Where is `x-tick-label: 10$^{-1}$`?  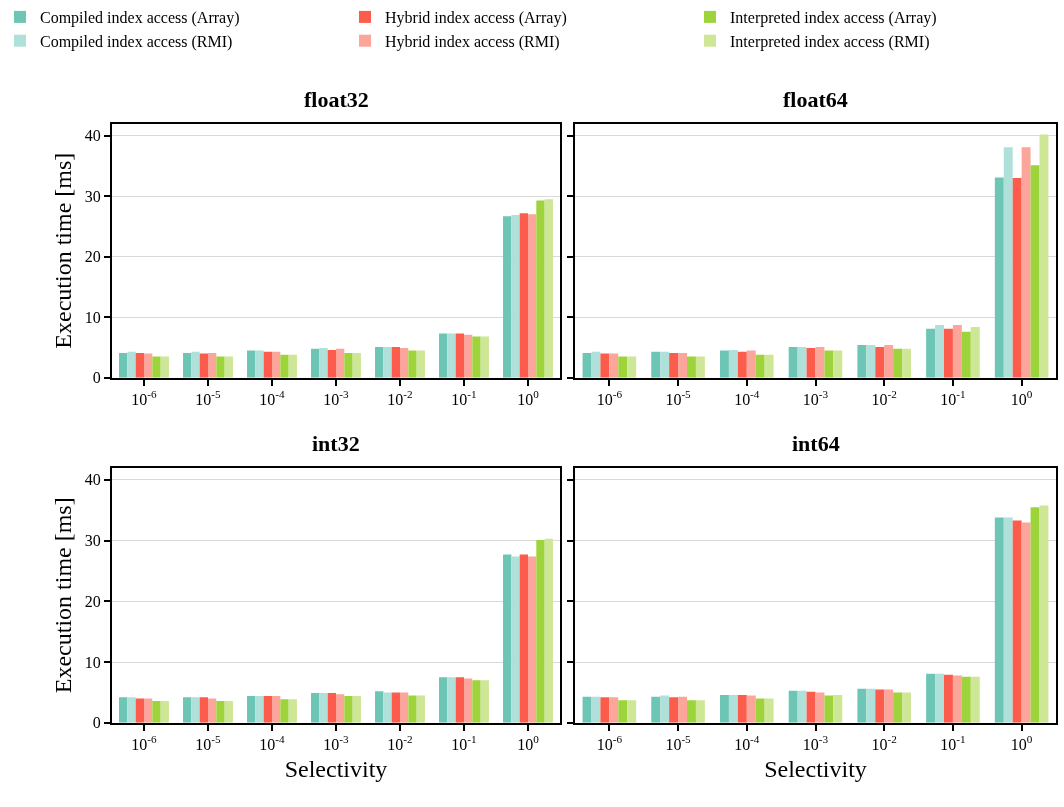 x-tick-label: 10$^{-1}$ is located at coordinates (953, 743).